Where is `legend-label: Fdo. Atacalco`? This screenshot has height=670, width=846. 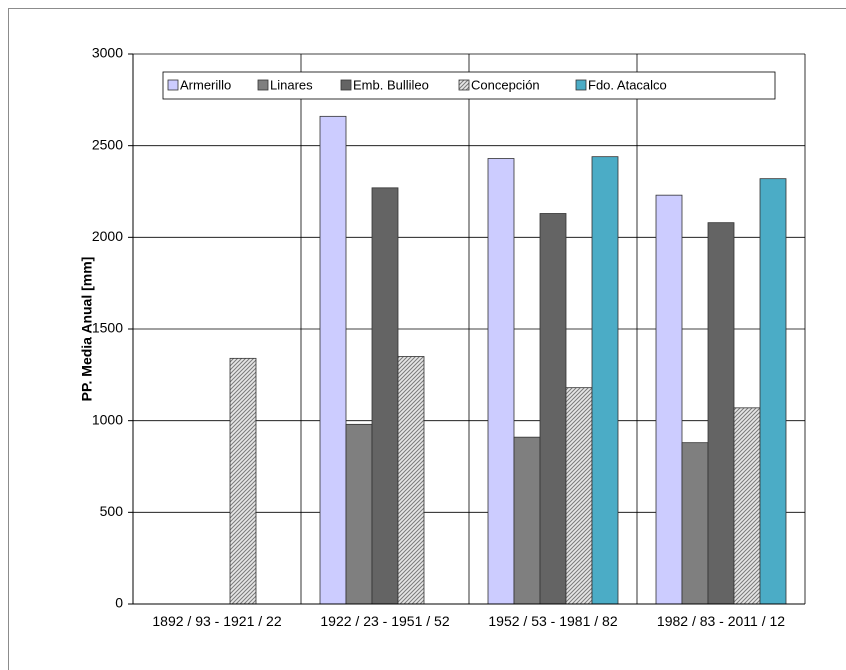
legend-label: Fdo. Atacalco is located at coordinates (627, 84).